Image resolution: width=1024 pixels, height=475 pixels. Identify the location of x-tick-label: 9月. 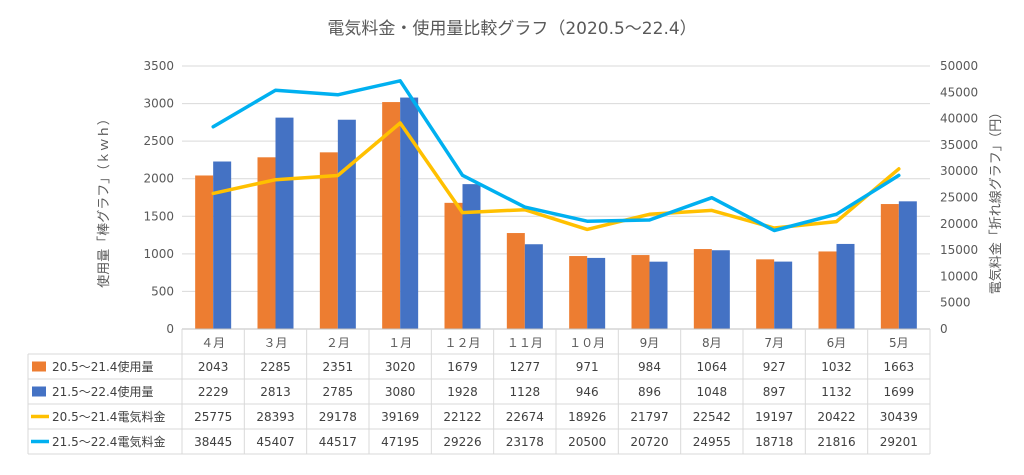
(650, 343).